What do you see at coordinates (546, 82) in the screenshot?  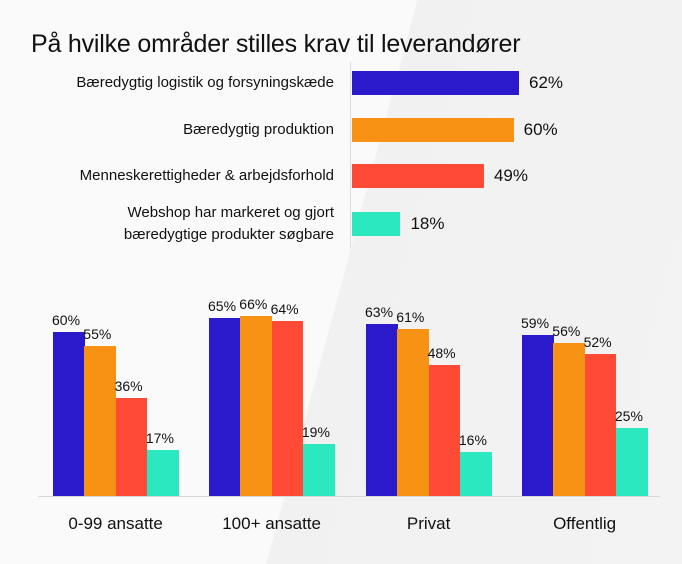 I see `value-label: 62%` at bounding box center [546, 82].